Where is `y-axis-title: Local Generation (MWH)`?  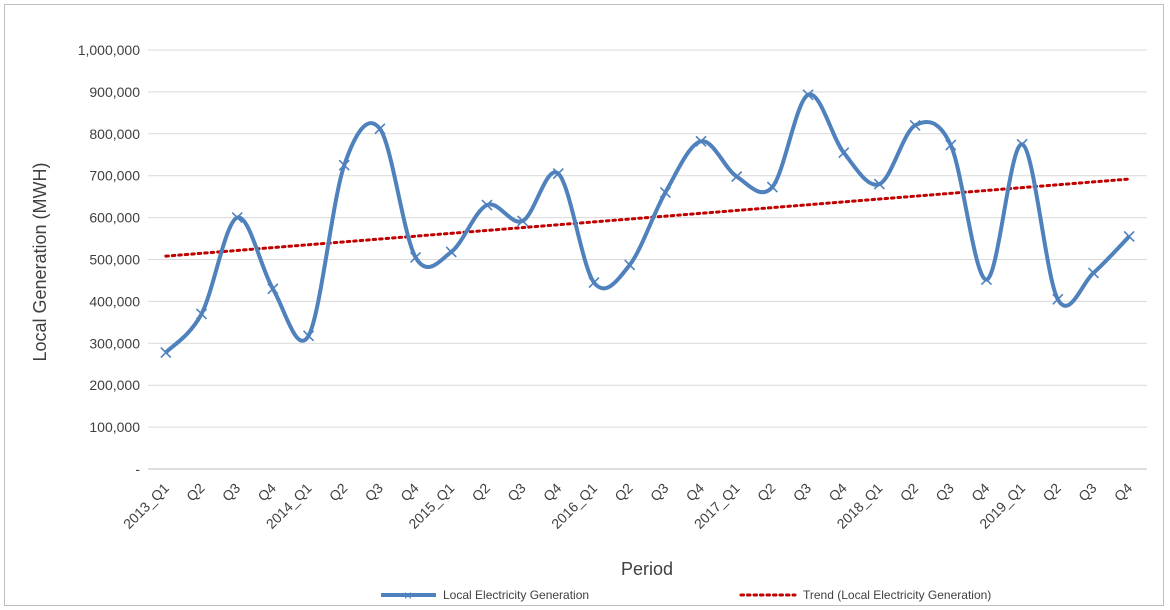 y-axis-title: Local Generation (MWH) is located at coordinates (40, 261).